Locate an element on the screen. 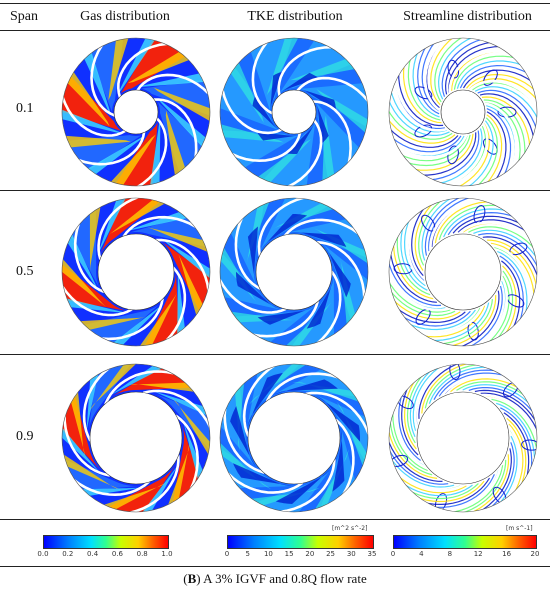  tke-region is located at coordinates (259, 468).